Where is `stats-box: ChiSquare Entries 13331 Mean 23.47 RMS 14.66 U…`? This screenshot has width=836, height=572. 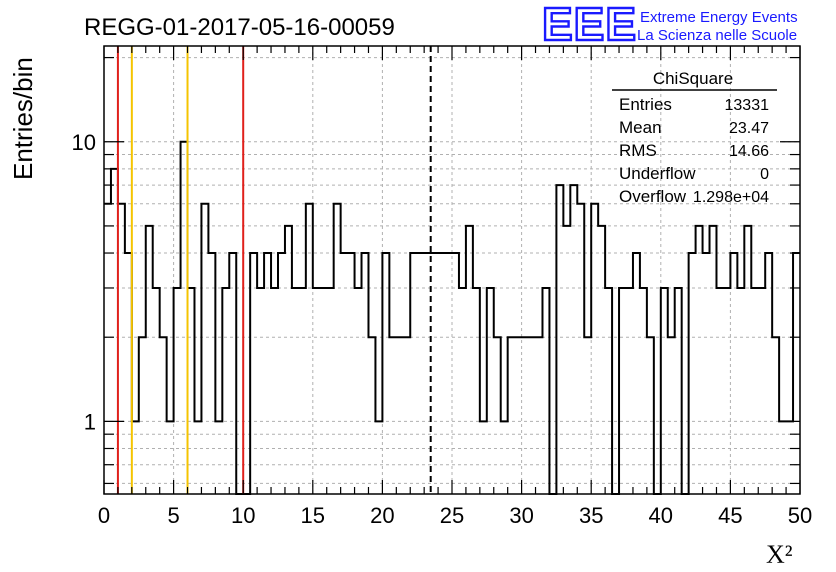 stats-box: ChiSquare Entries 13331 Mean 23.47 RMS 14.66 U… is located at coordinates (694, 137).